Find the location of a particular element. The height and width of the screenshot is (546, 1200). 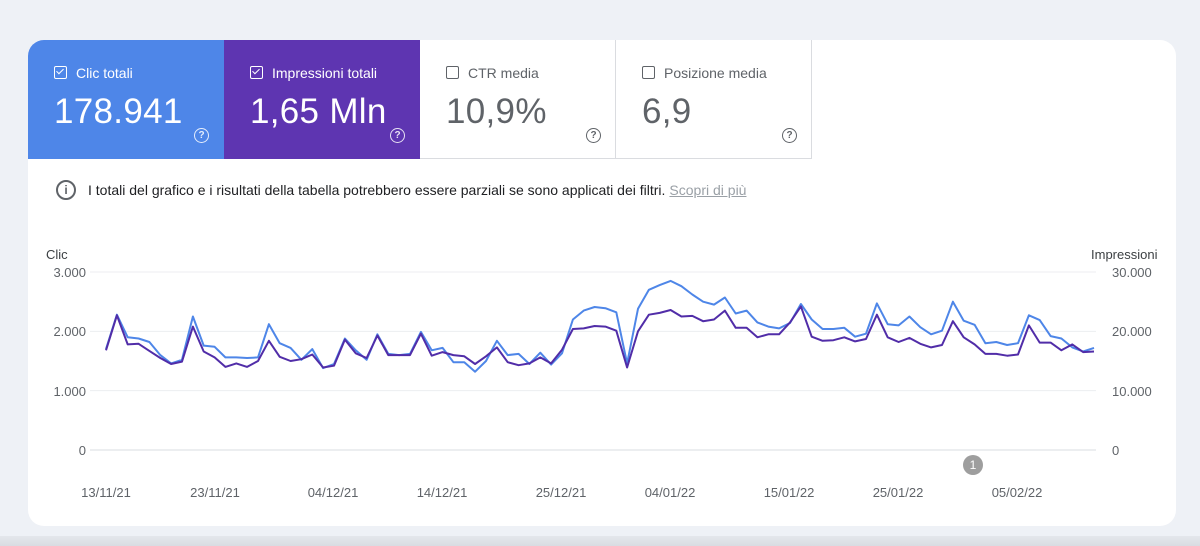

metric-tile-ctr: CTR media 10,9% ? is located at coordinates (518, 99).